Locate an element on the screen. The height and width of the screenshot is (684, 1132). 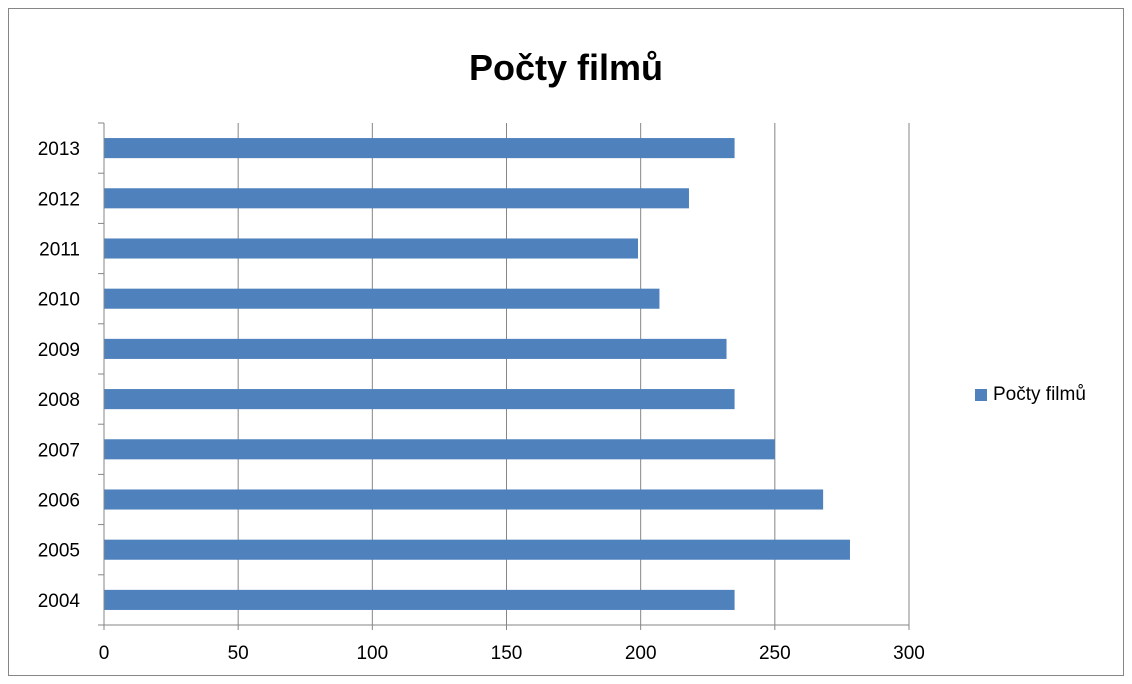
legend: Počty filmů is located at coordinates (1030, 395).